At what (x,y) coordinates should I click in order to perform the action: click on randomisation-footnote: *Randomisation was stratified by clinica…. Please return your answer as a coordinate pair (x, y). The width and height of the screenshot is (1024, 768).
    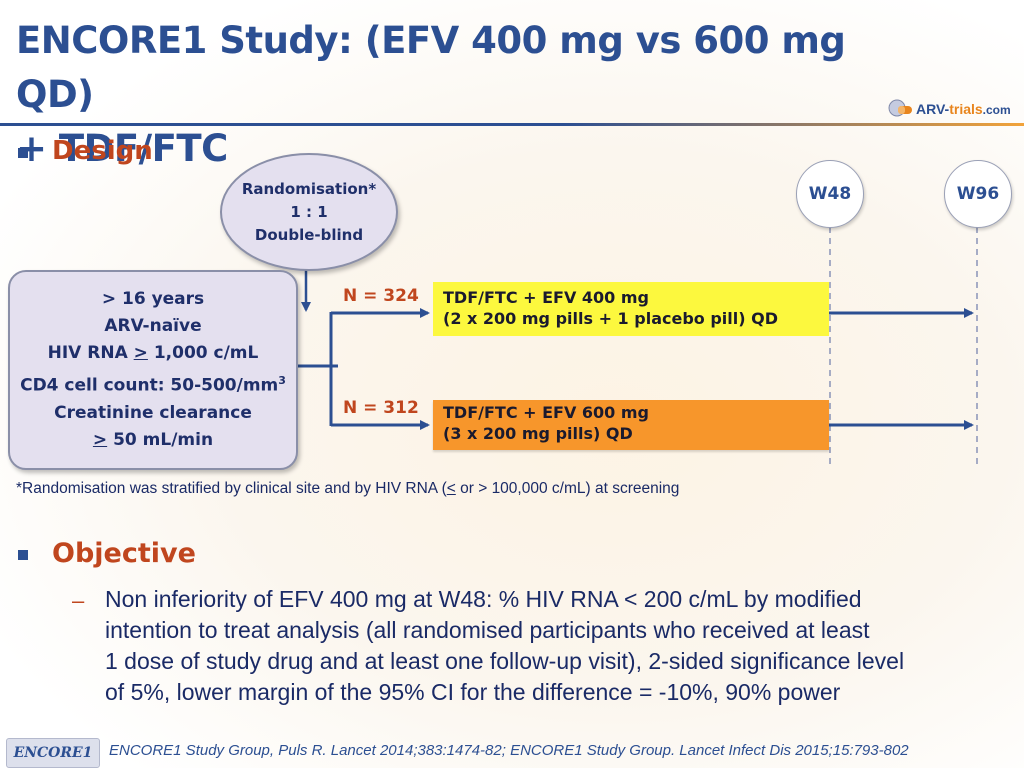
    Looking at the image, I should click on (347, 489).